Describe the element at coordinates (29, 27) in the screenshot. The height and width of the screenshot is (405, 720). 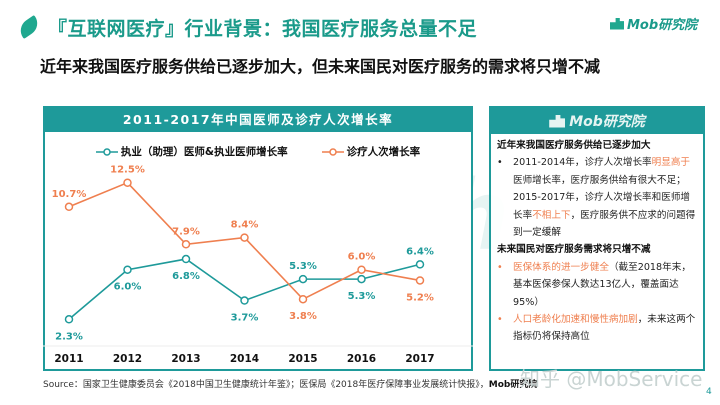
I see `leaf-logo-icon` at that location.